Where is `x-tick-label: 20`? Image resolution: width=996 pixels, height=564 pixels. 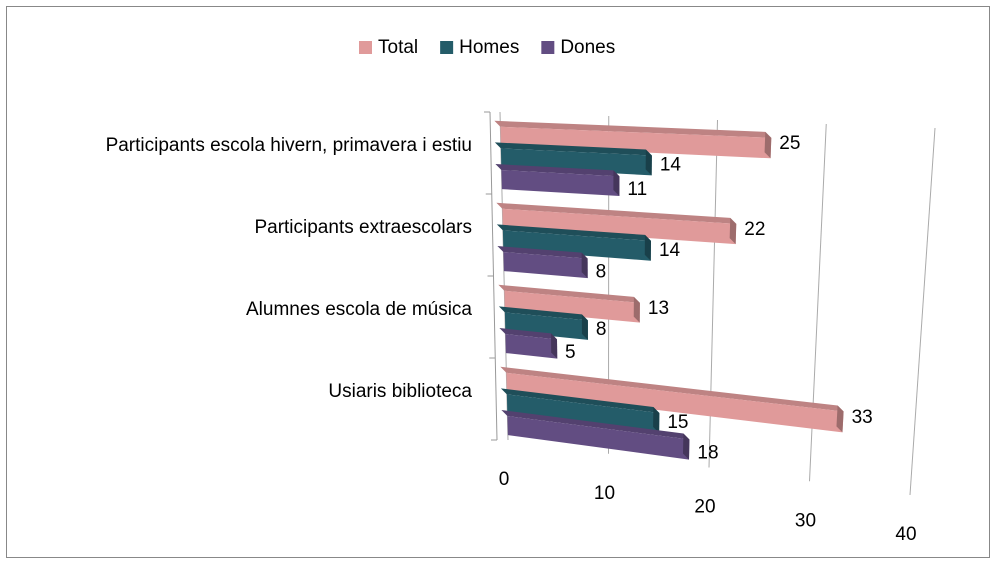
x-tick-label: 20 is located at coordinates (704, 507).